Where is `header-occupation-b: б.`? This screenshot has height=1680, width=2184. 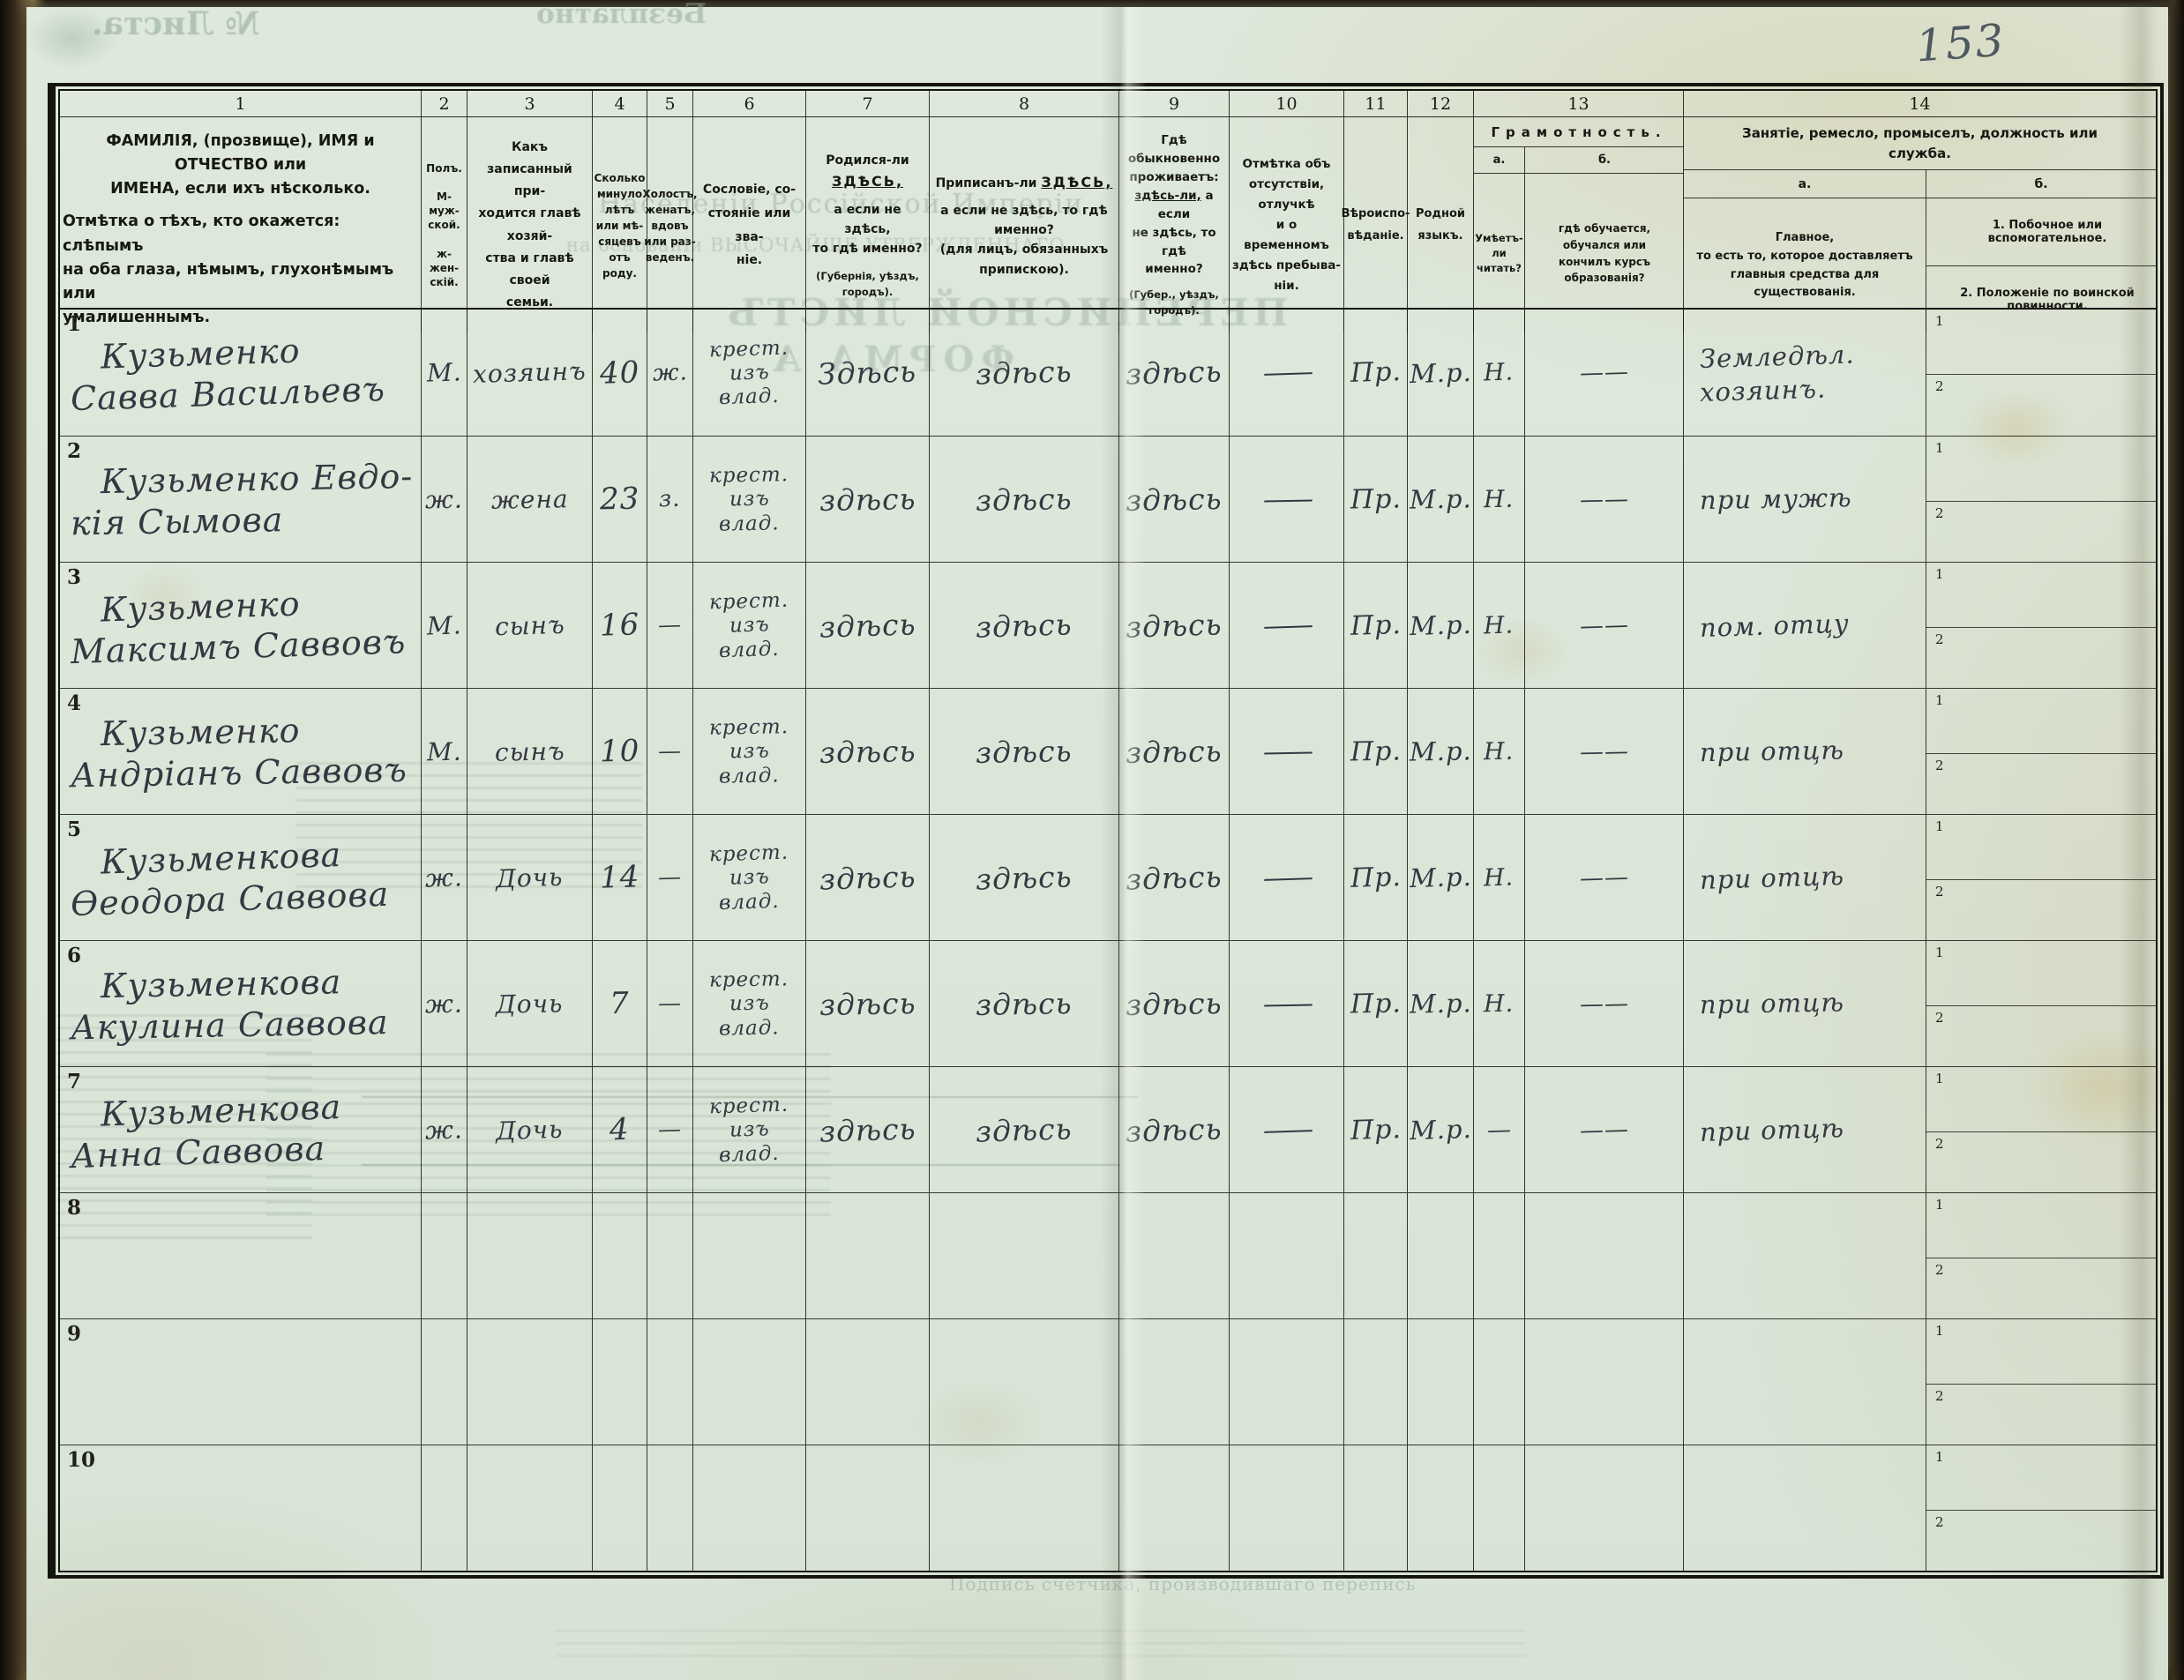 header-occupation-b: б. is located at coordinates (2041, 184).